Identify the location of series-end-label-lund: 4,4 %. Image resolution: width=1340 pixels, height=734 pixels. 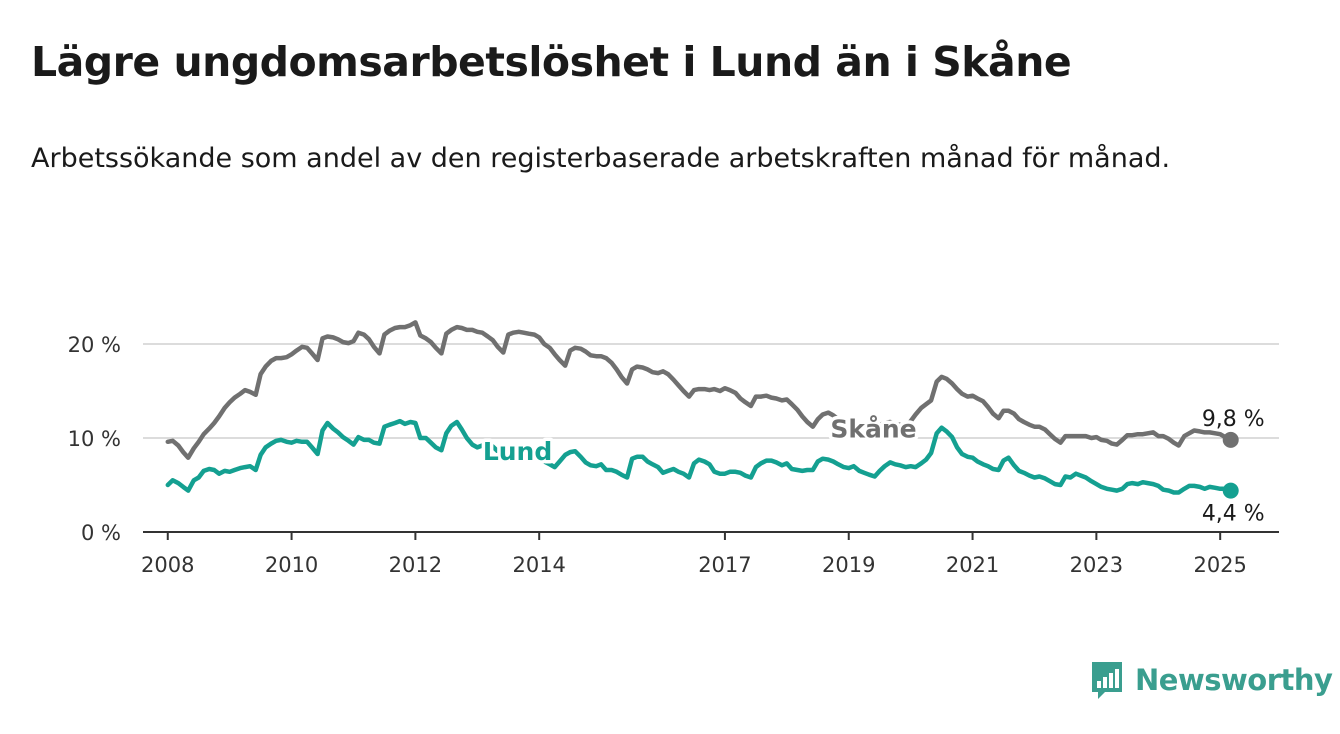
(1233, 514).